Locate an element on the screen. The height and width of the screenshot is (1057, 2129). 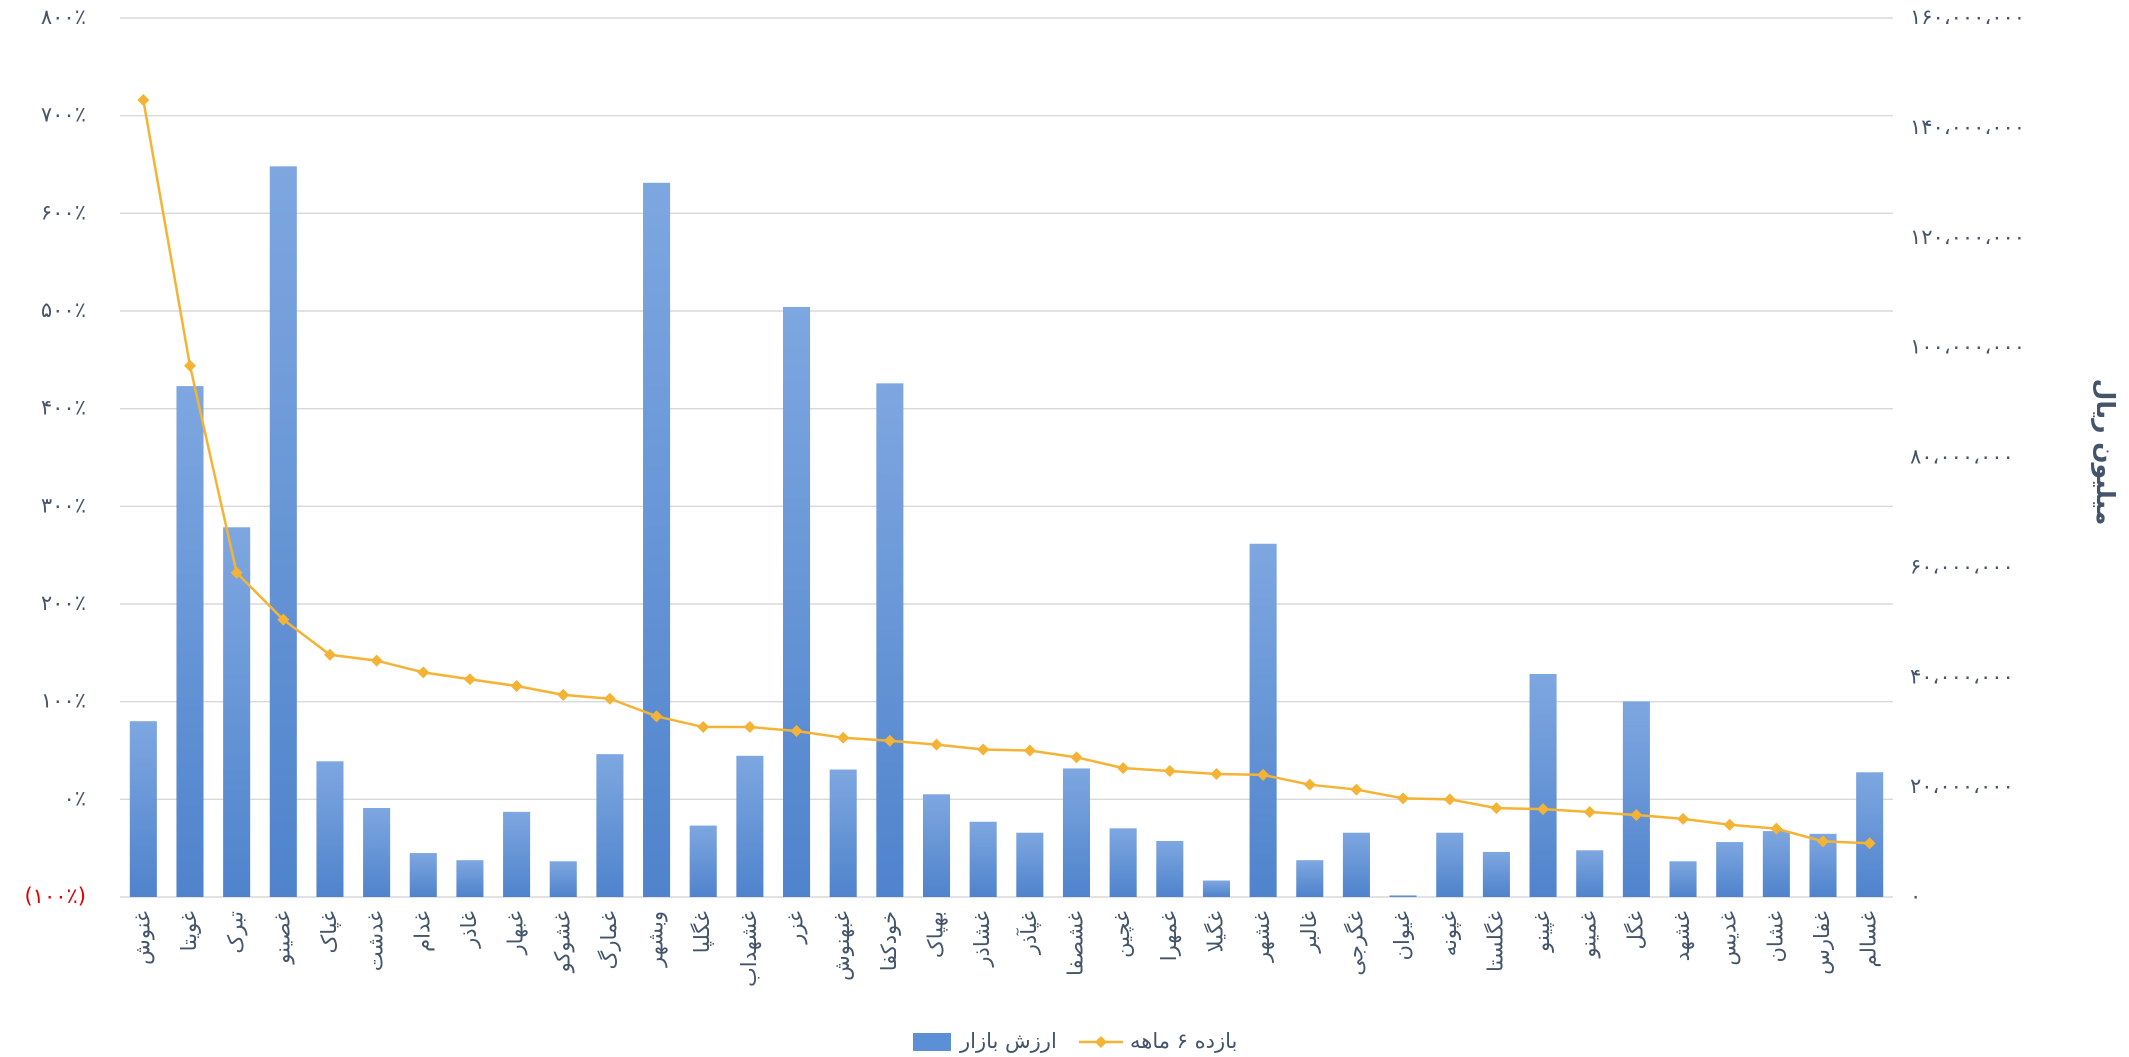
y2-tick-label: ۸۰،۰۰۰،۰۰۰ is located at coordinates (1962, 457).